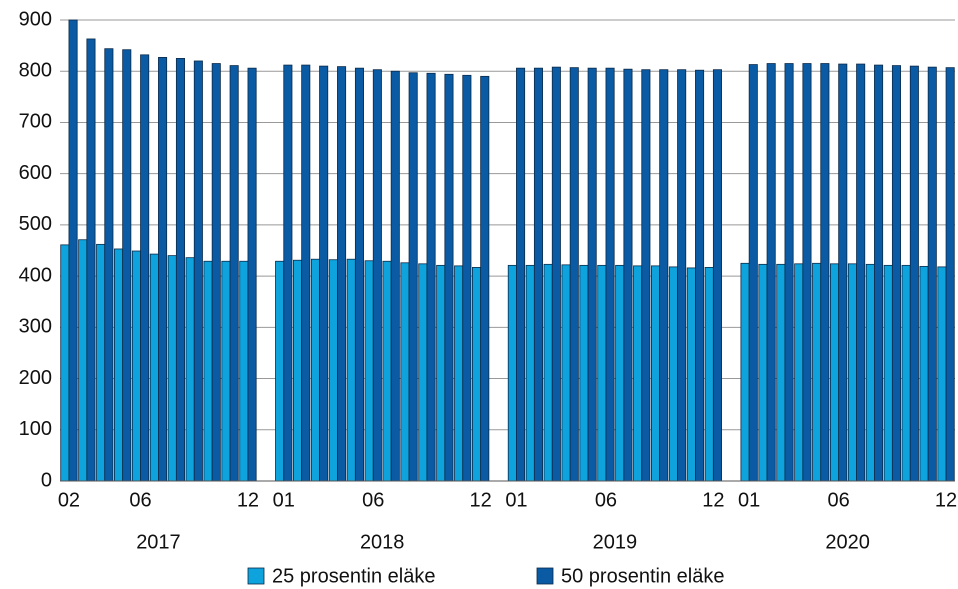  Describe the element at coordinates (35, 71) in the screenshot. I see `y-tick-label: 800` at that location.